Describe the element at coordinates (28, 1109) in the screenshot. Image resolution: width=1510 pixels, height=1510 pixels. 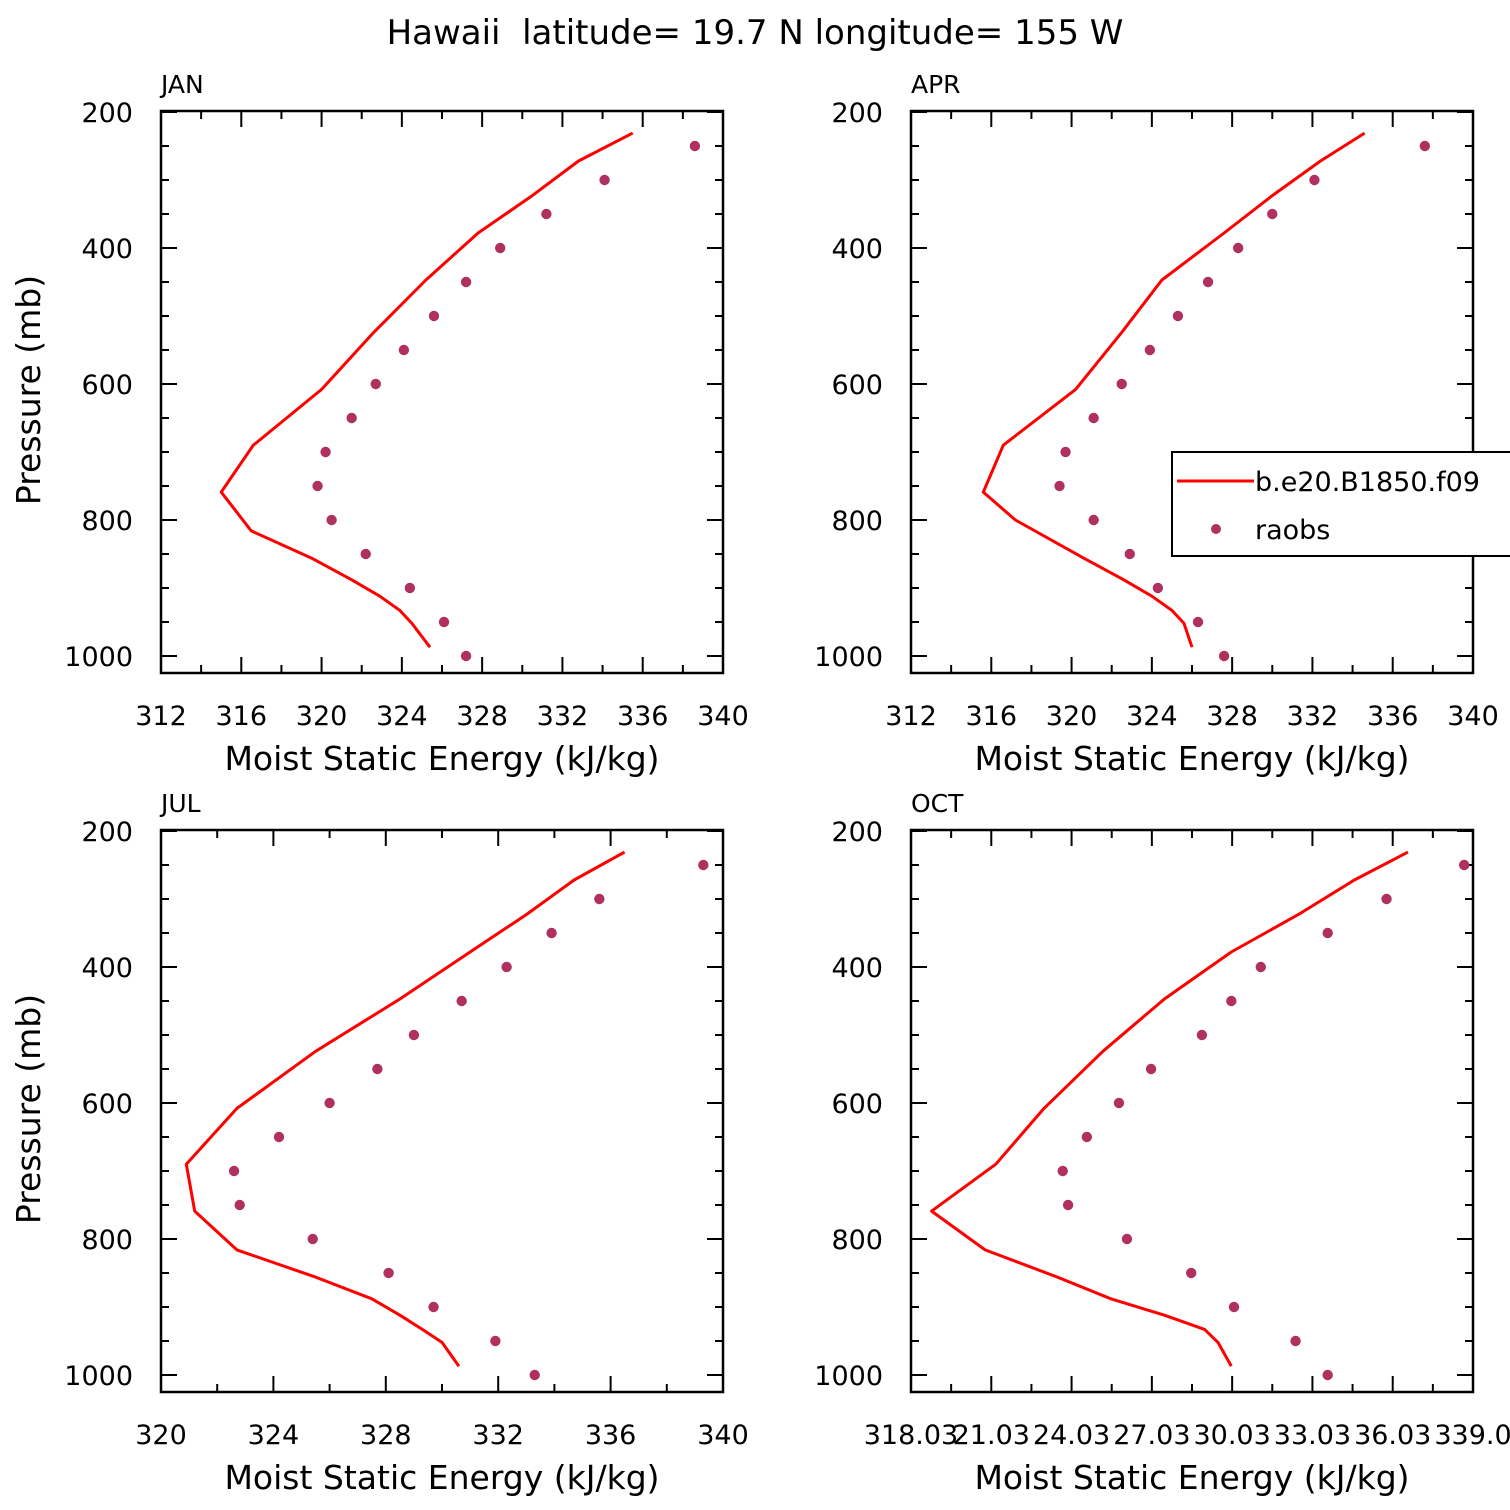
I see `y-axis-label: Pressure (mb)` at that location.